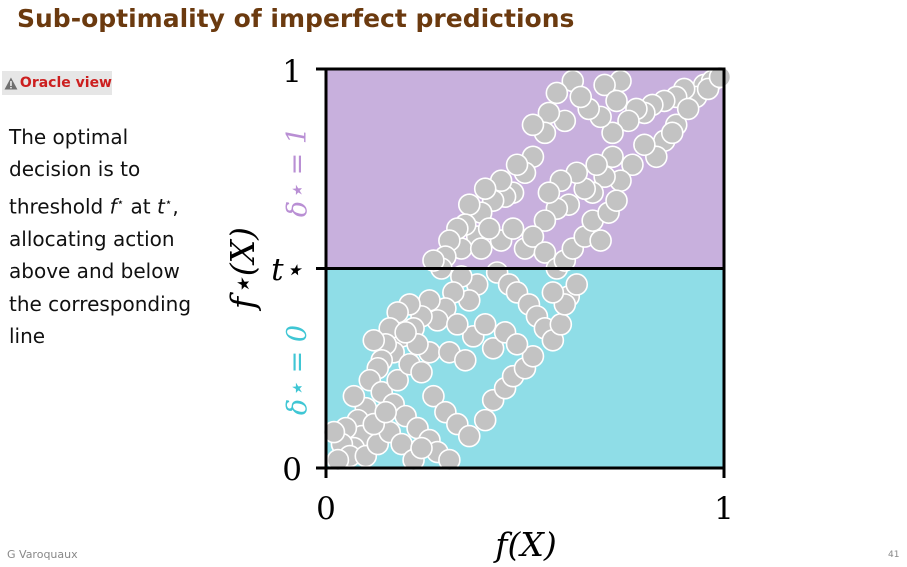  Describe the element at coordinates (296, 18) in the screenshot. I see `slide-title: Sub-optimality of imperfect predictions` at that location.